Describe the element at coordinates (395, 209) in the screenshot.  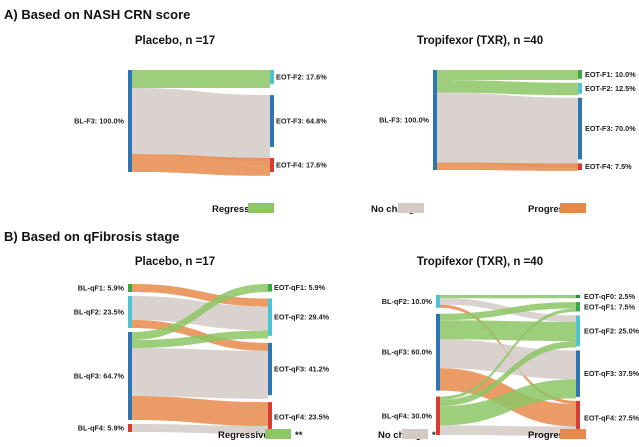
I see `legend-label: No change` at that location.